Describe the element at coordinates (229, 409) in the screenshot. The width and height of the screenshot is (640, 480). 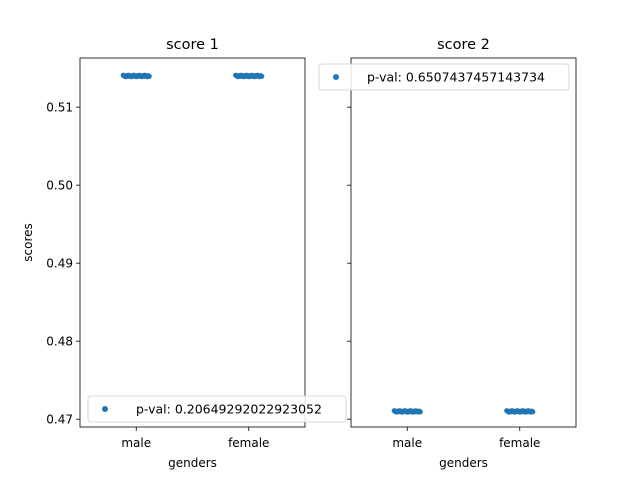
I see `legend-label: p-val: 0.20649292022923052` at that location.